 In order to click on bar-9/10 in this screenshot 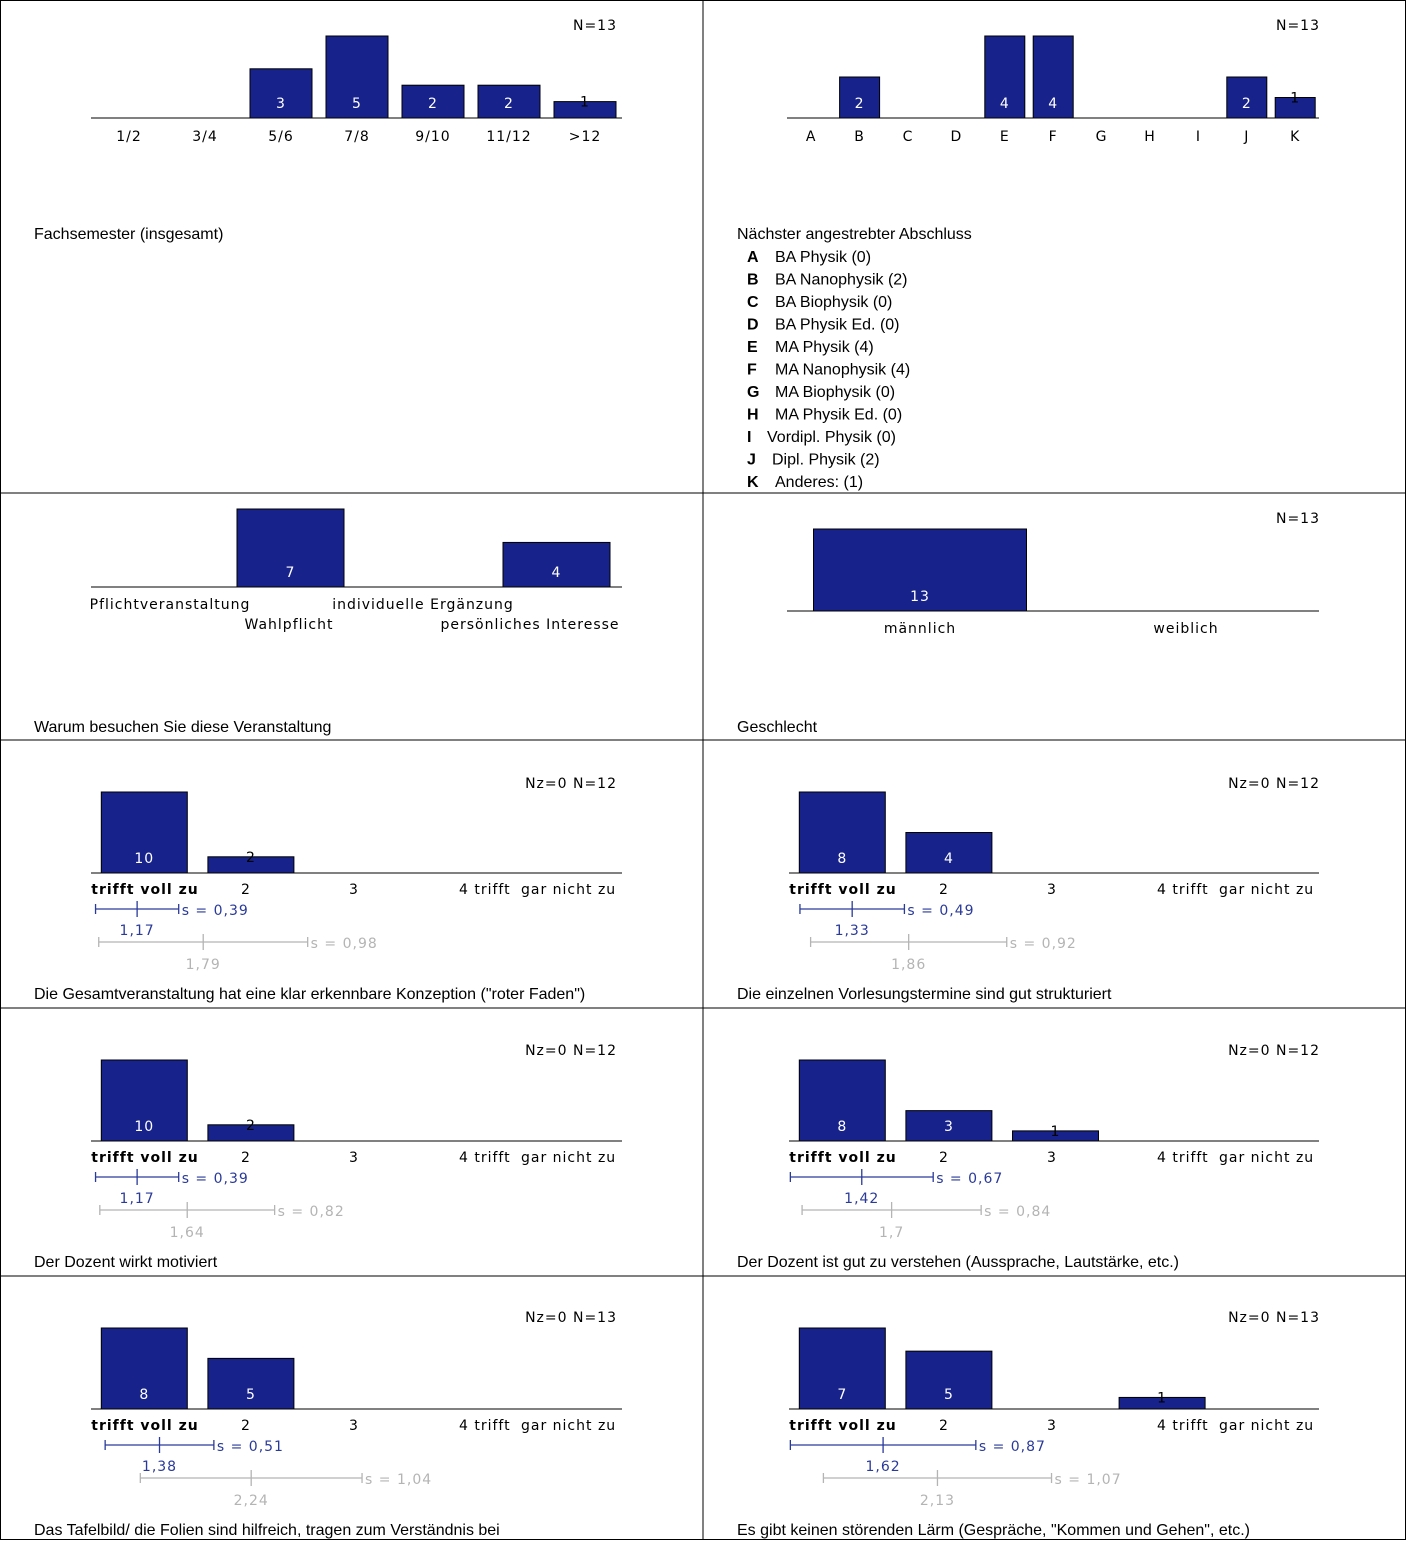, I will do `click(433, 101)`.